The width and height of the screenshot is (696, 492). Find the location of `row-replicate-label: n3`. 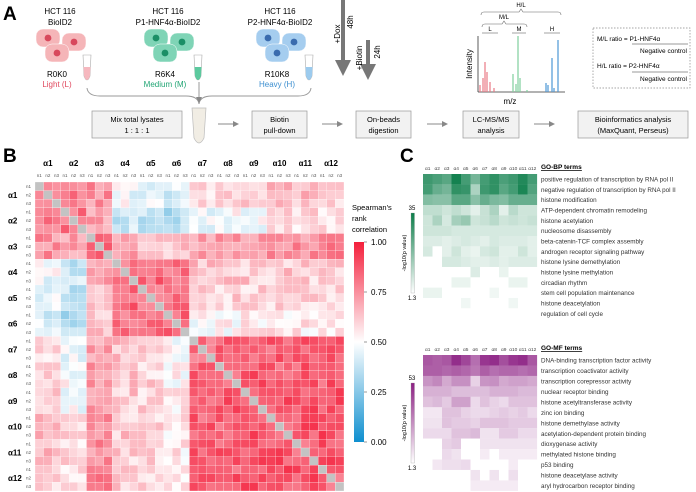

row-replicate-label: n3 is located at coordinates (29, 280).